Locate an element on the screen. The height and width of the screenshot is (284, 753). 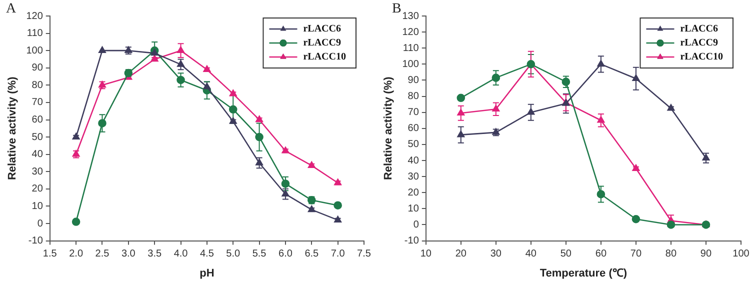
x-tick-label: 20 is located at coordinates (461, 254).